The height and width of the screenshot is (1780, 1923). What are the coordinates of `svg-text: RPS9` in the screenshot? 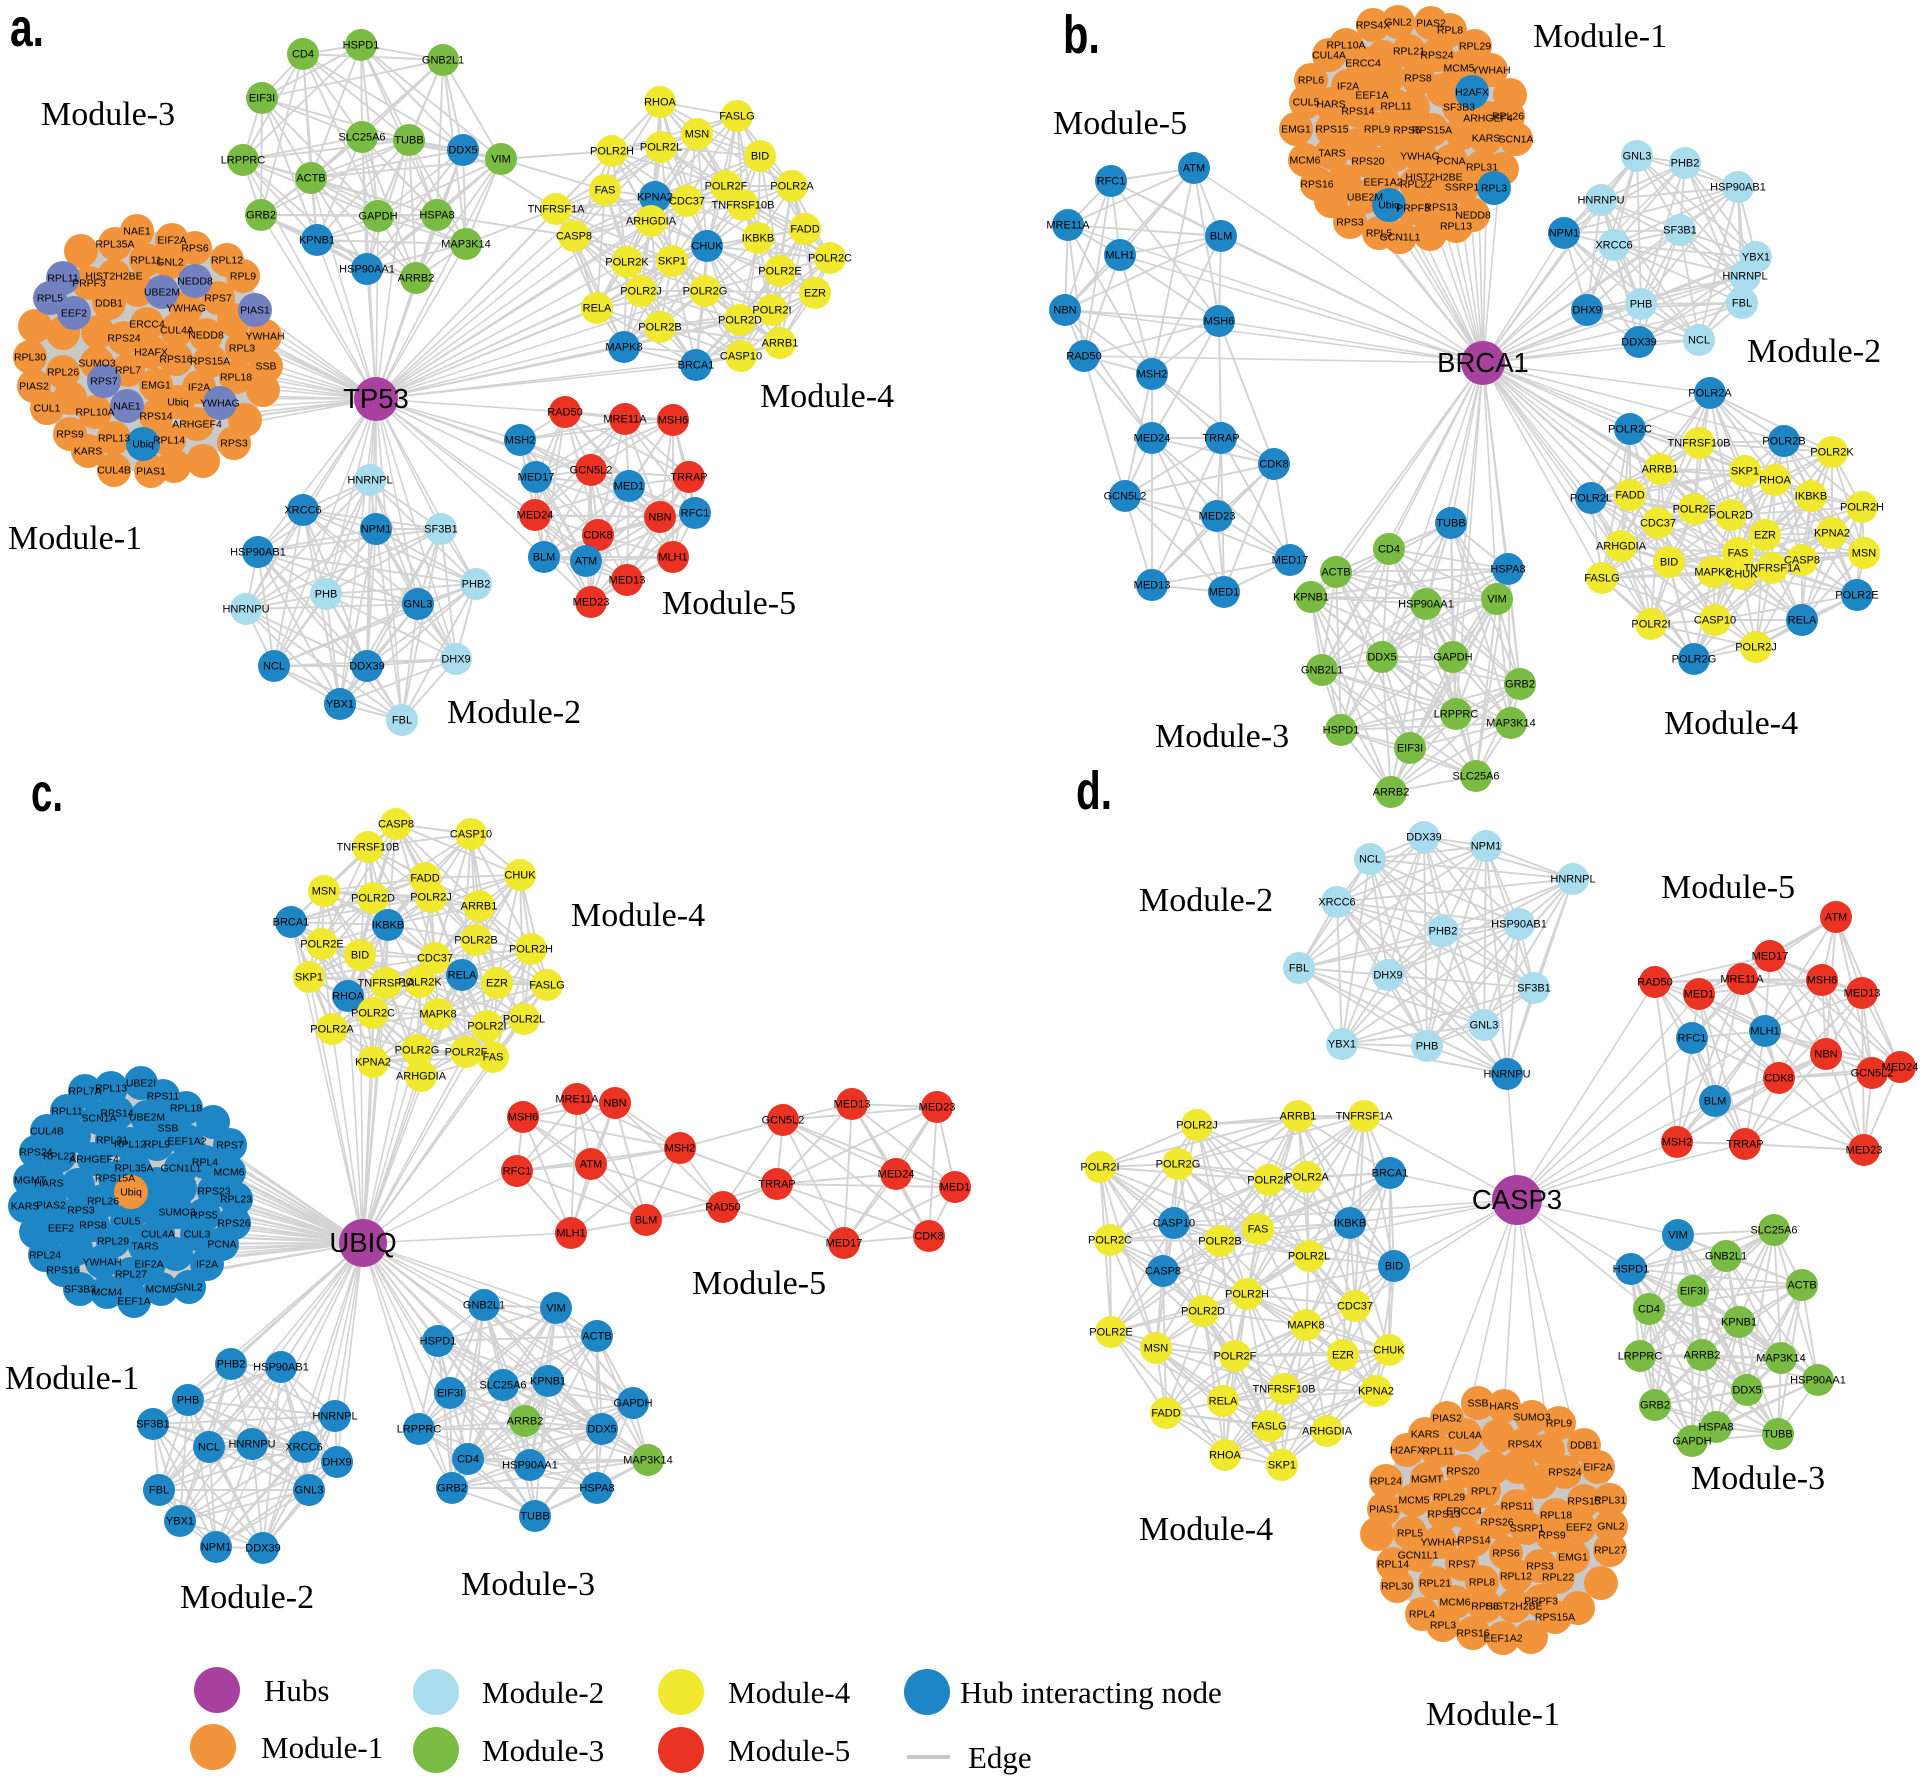 It's located at (1552, 1536).